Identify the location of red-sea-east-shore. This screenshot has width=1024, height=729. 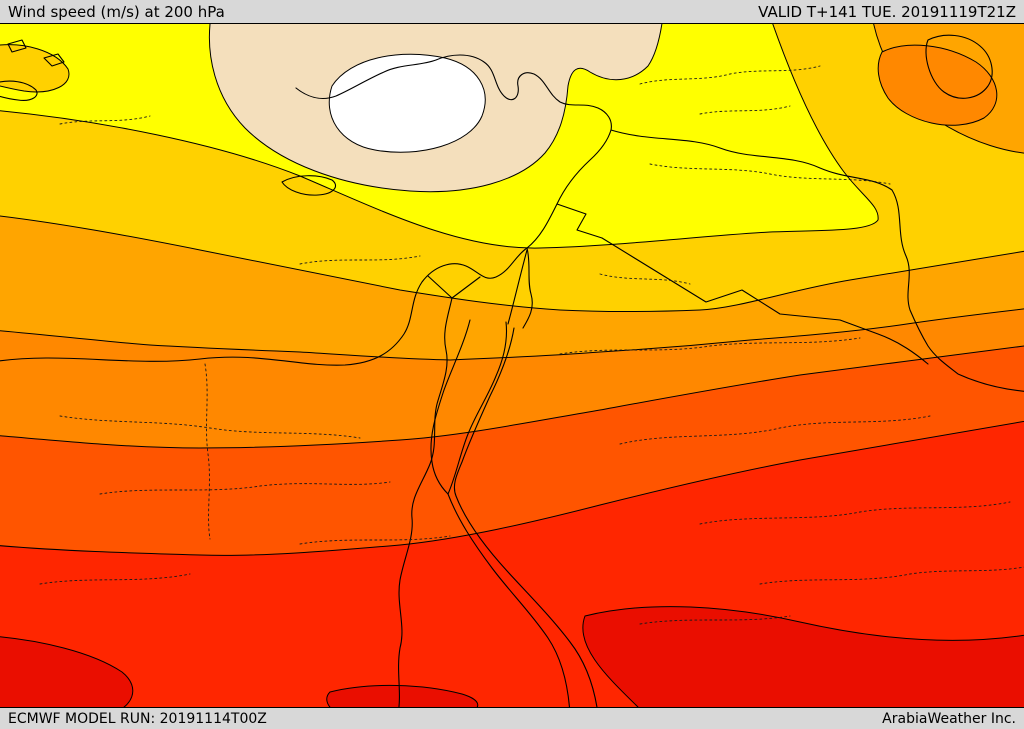
(525, 517).